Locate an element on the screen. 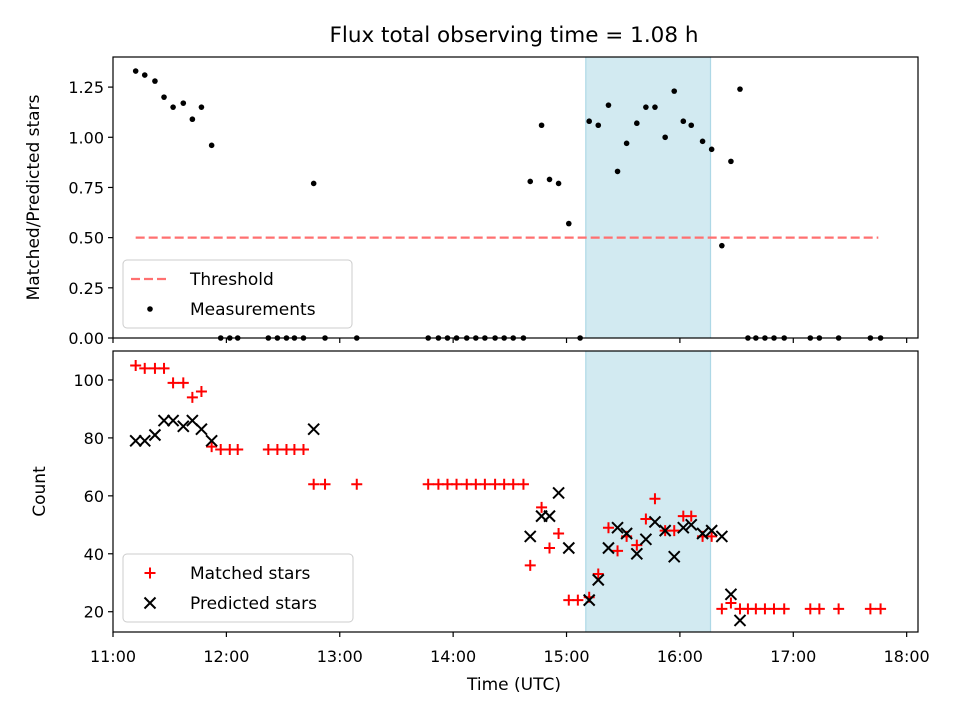 The image size is (960, 720). x-tick-label: 15:00 is located at coordinates (566, 656).